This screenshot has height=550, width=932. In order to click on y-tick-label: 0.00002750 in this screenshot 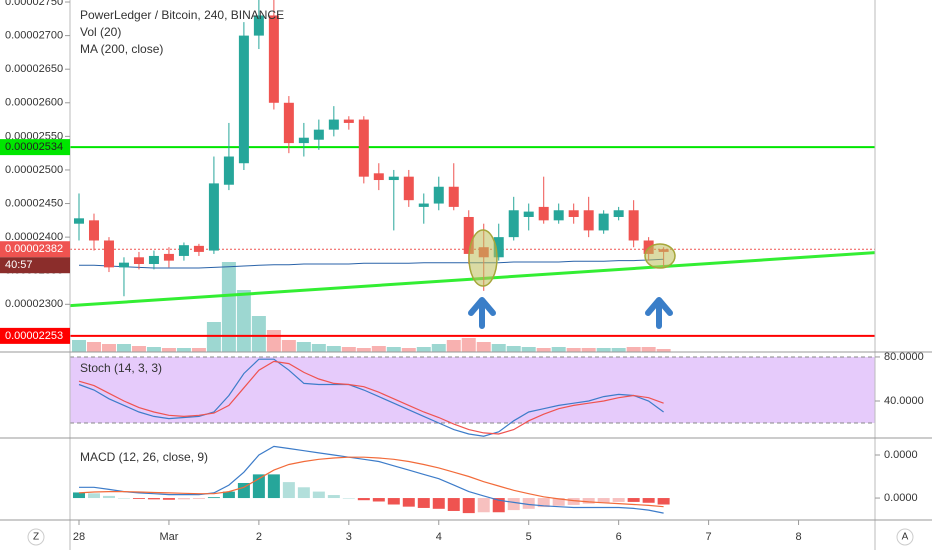, I will do `click(34, 4)`.